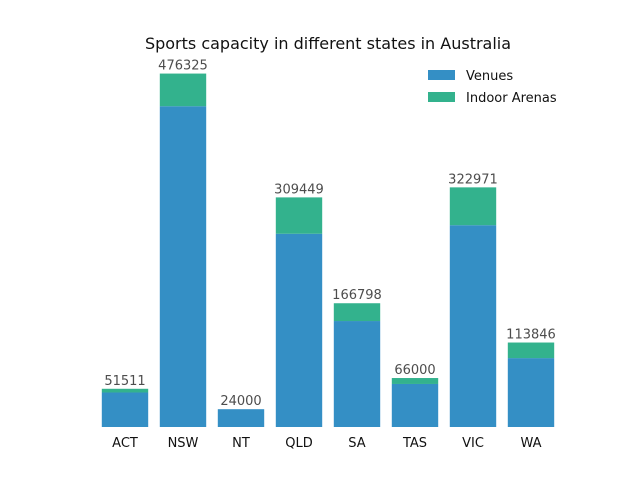 This screenshot has height=480, width=640. Describe the element at coordinates (531, 392) in the screenshot. I see `bar-venues-wa` at that location.